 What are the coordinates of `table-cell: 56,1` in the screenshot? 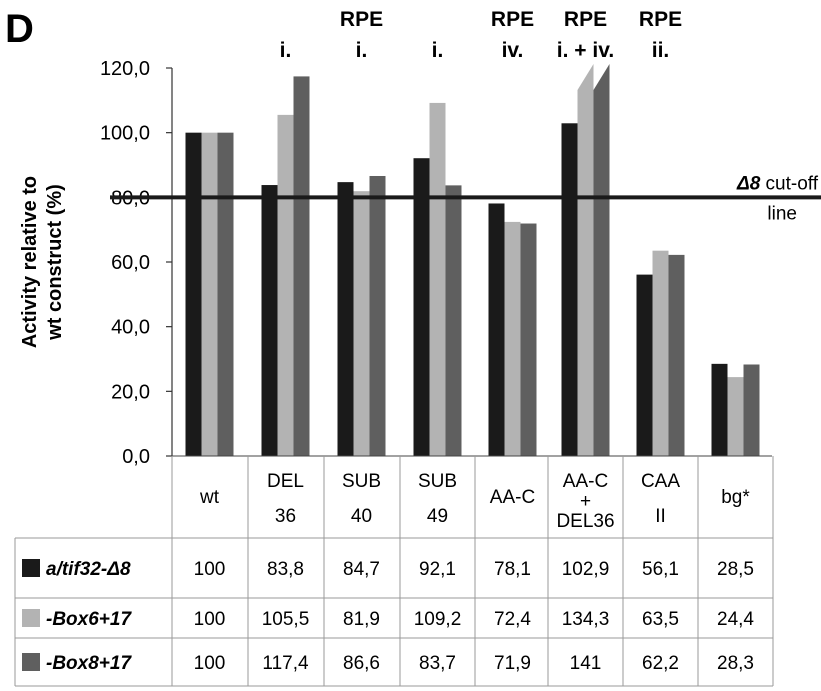 It's located at (660, 569).